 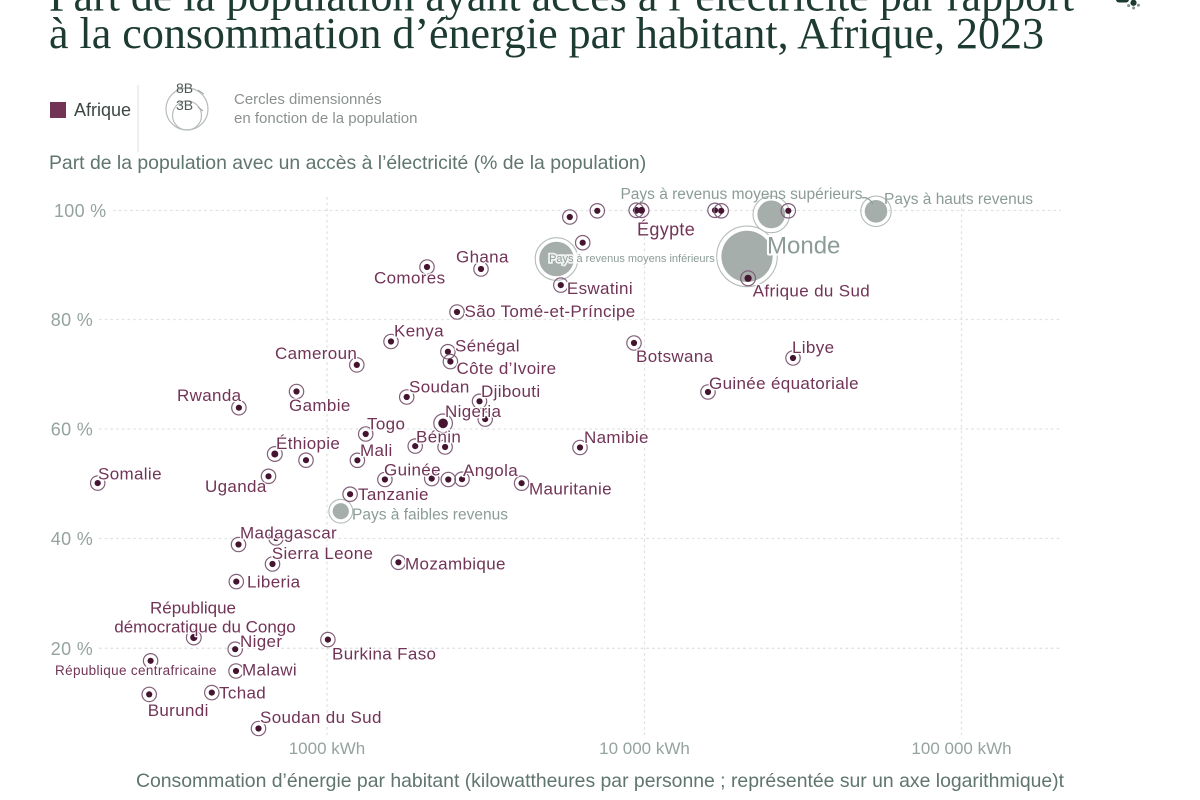 I want to click on svg-text: 10 000 kWh, so click(x=644, y=748).